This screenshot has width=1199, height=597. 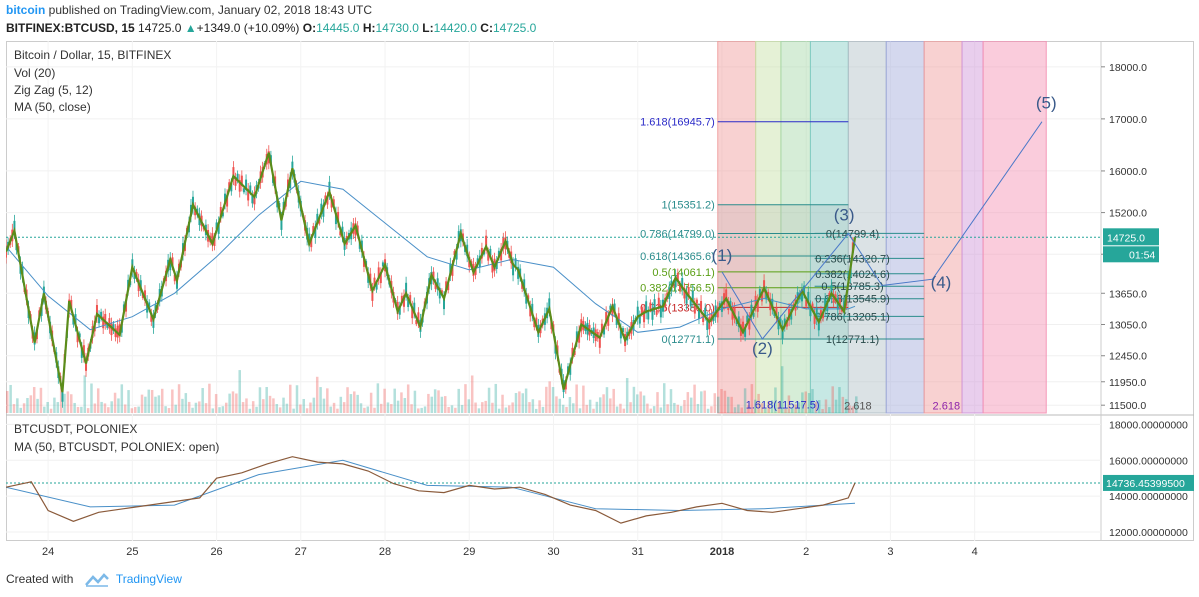 What do you see at coordinates (553, 552) in the screenshot?
I see `x-tick-label: 30` at bounding box center [553, 552].